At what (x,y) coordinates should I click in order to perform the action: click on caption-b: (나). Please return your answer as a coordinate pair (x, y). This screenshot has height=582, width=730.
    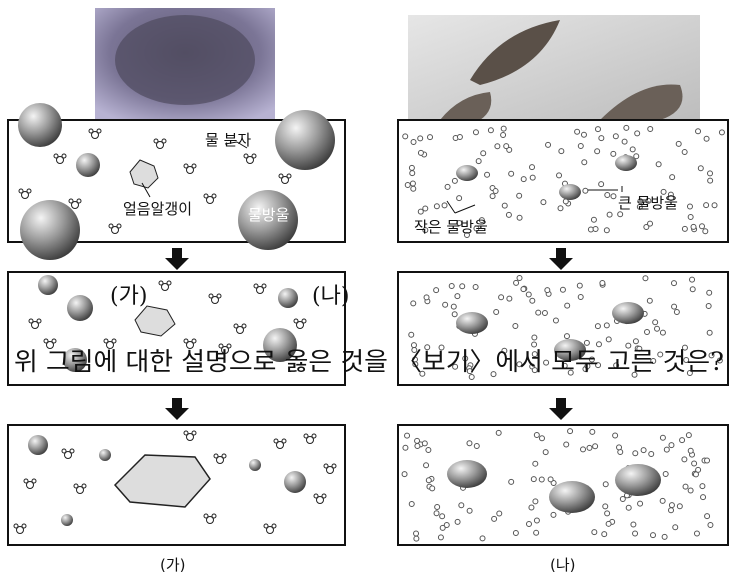
    Looking at the image, I should click on (563, 565).